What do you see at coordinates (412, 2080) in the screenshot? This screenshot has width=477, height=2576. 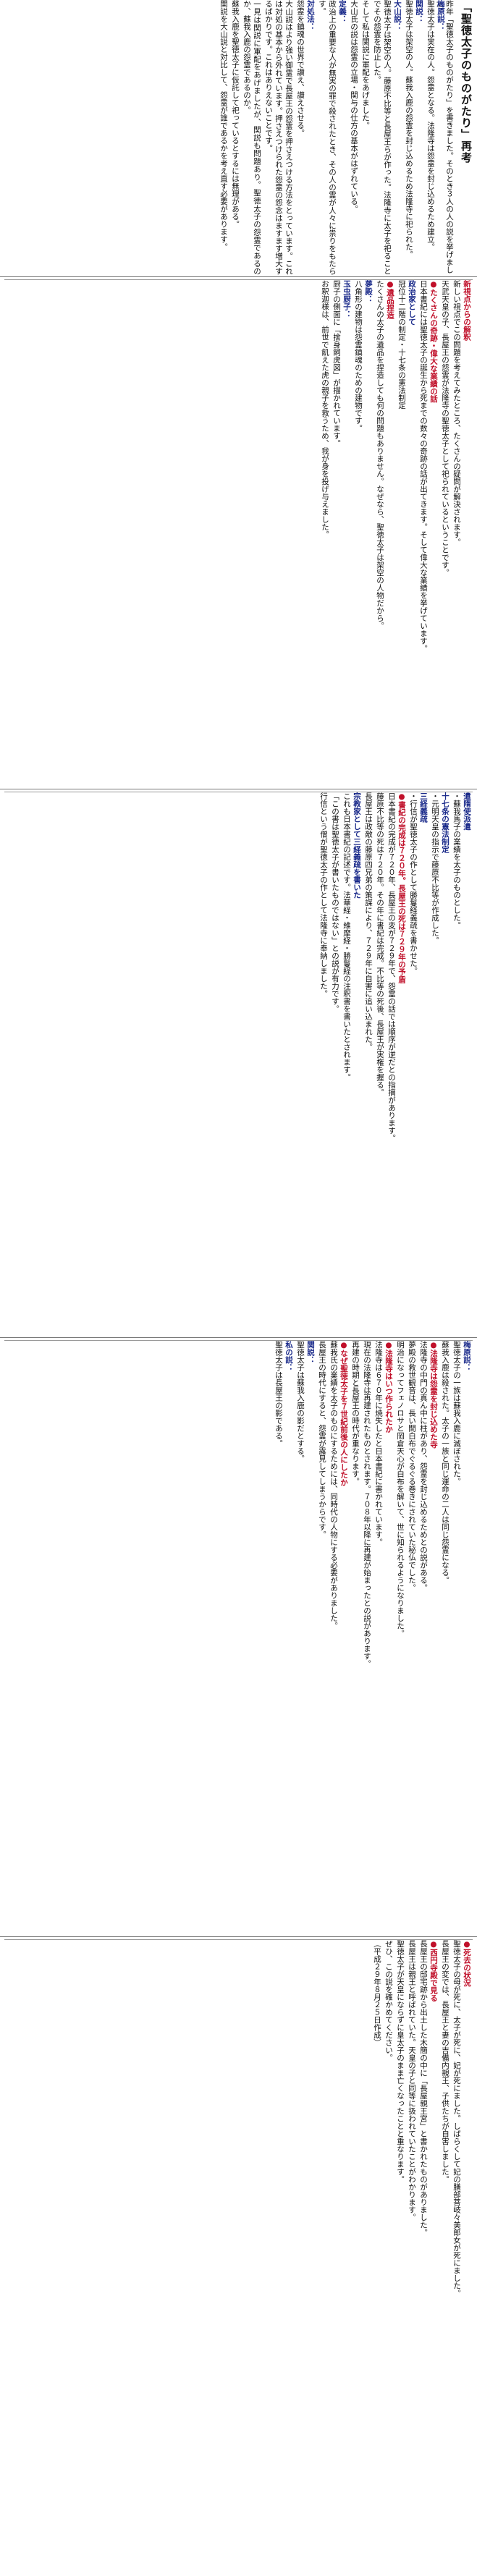 I see `paragraph-text: 長屋王は親王と呼ばれていた。天皇の子と同等に扱われていたことがわかります。` at bounding box center [412, 2080].